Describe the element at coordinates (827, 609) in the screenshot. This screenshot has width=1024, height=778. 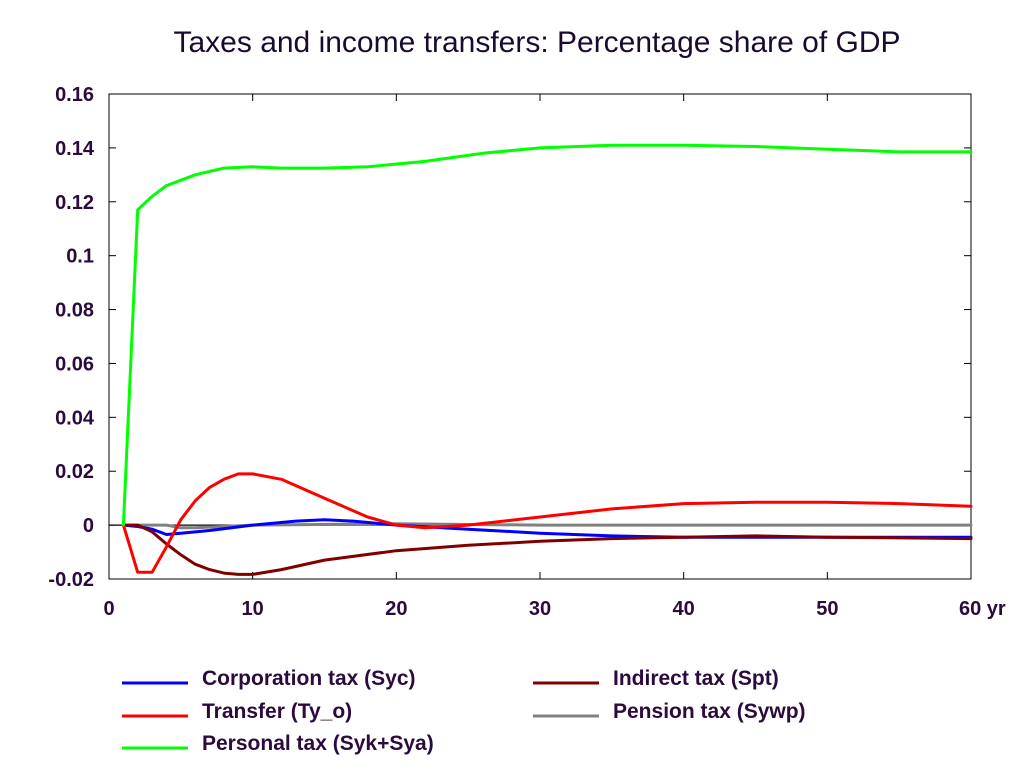
I see `x-tick-label: 50` at that location.